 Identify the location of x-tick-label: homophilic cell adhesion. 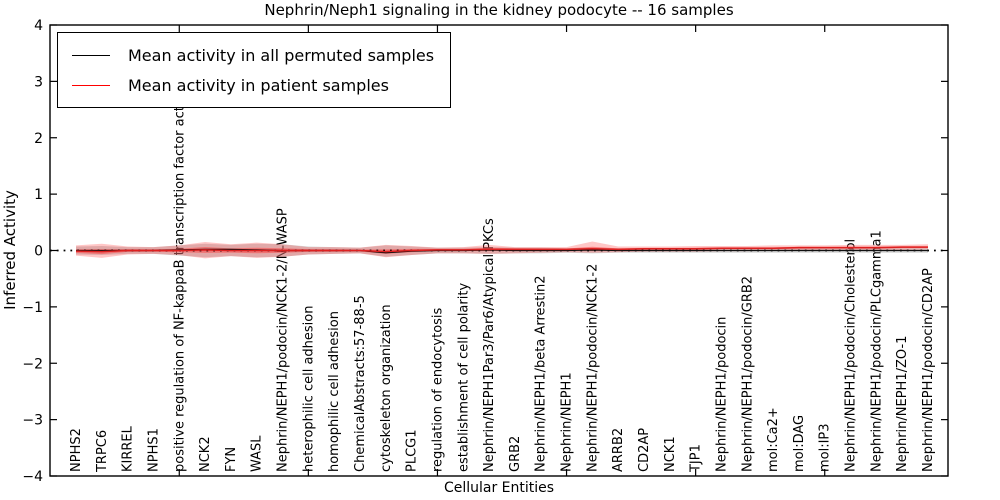
(334, 391).